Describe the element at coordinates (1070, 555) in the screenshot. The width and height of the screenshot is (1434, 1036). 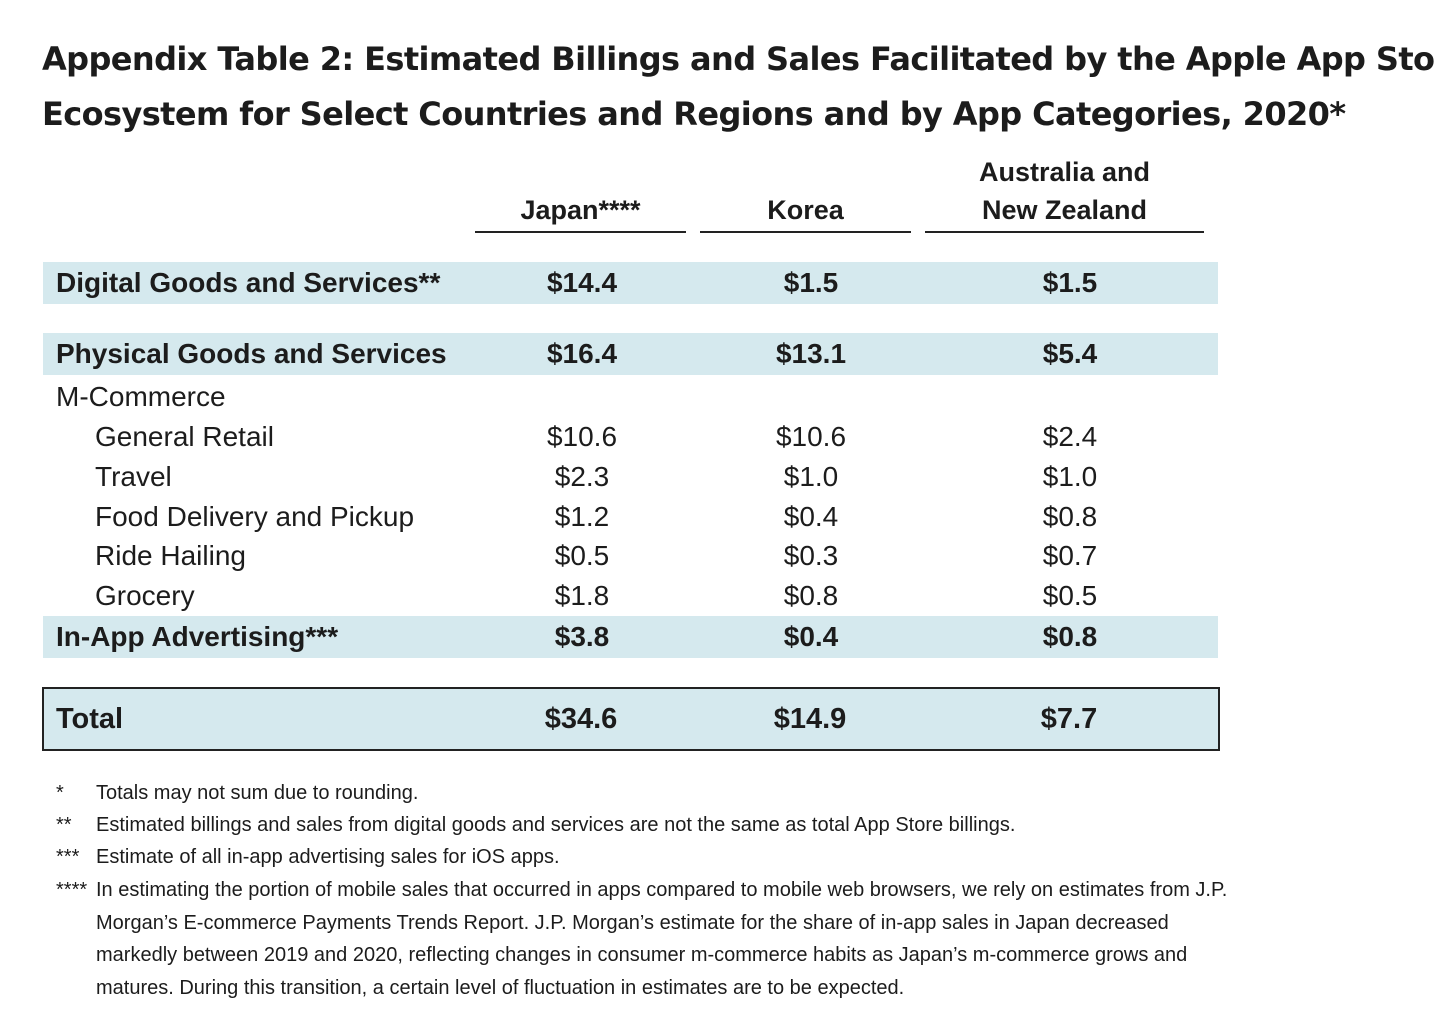
I see `cell-anz: $0.7` at that location.